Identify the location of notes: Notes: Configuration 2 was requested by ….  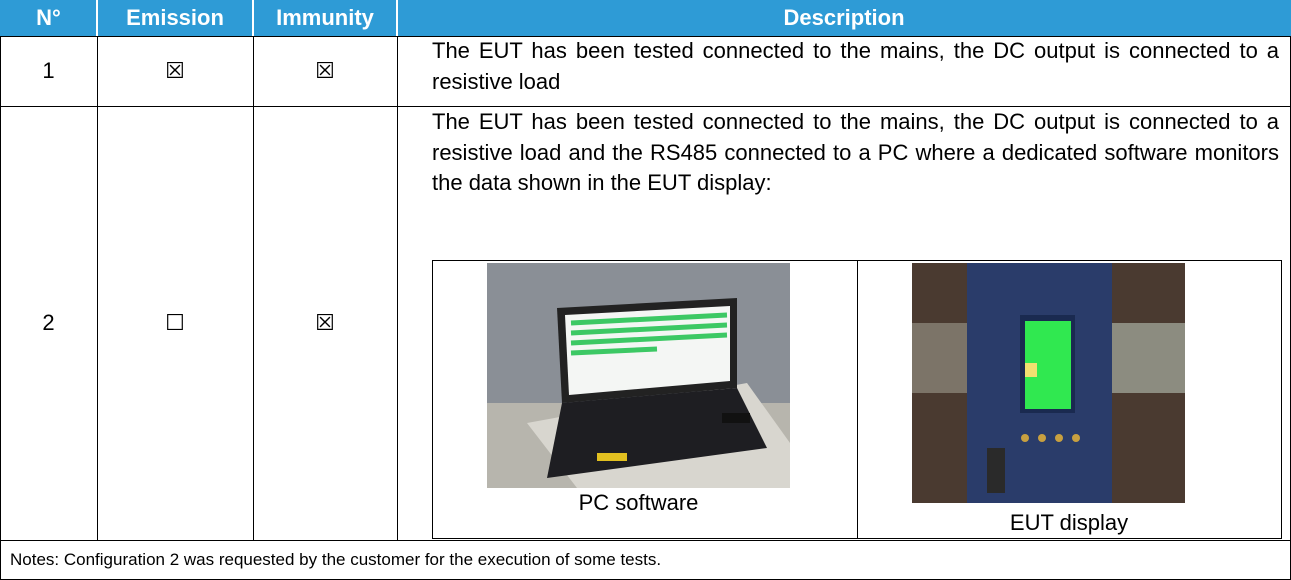
(336, 559).